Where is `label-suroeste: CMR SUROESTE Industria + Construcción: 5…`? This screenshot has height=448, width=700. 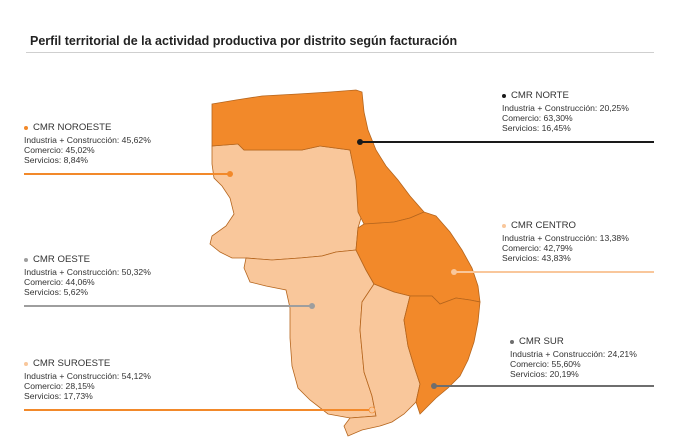
label-suroeste: CMR SUROESTE Industria + Construcción: 5… is located at coordinates (87, 380).